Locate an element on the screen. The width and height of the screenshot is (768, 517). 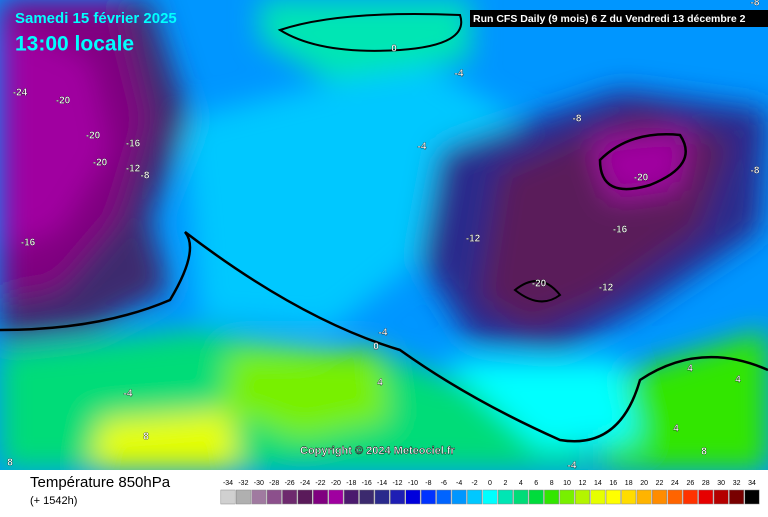
legend-label: -20 is located at coordinates (336, 483).